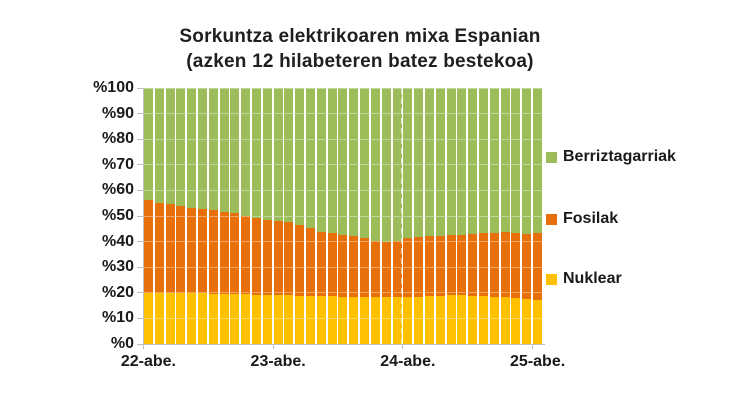 The width and height of the screenshot is (750, 400). Describe the element at coordinates (360, 36) in the screenshot. I see `chart-title-line1: Sorkuntza elektrikoaren mixa Espanian` at that location.